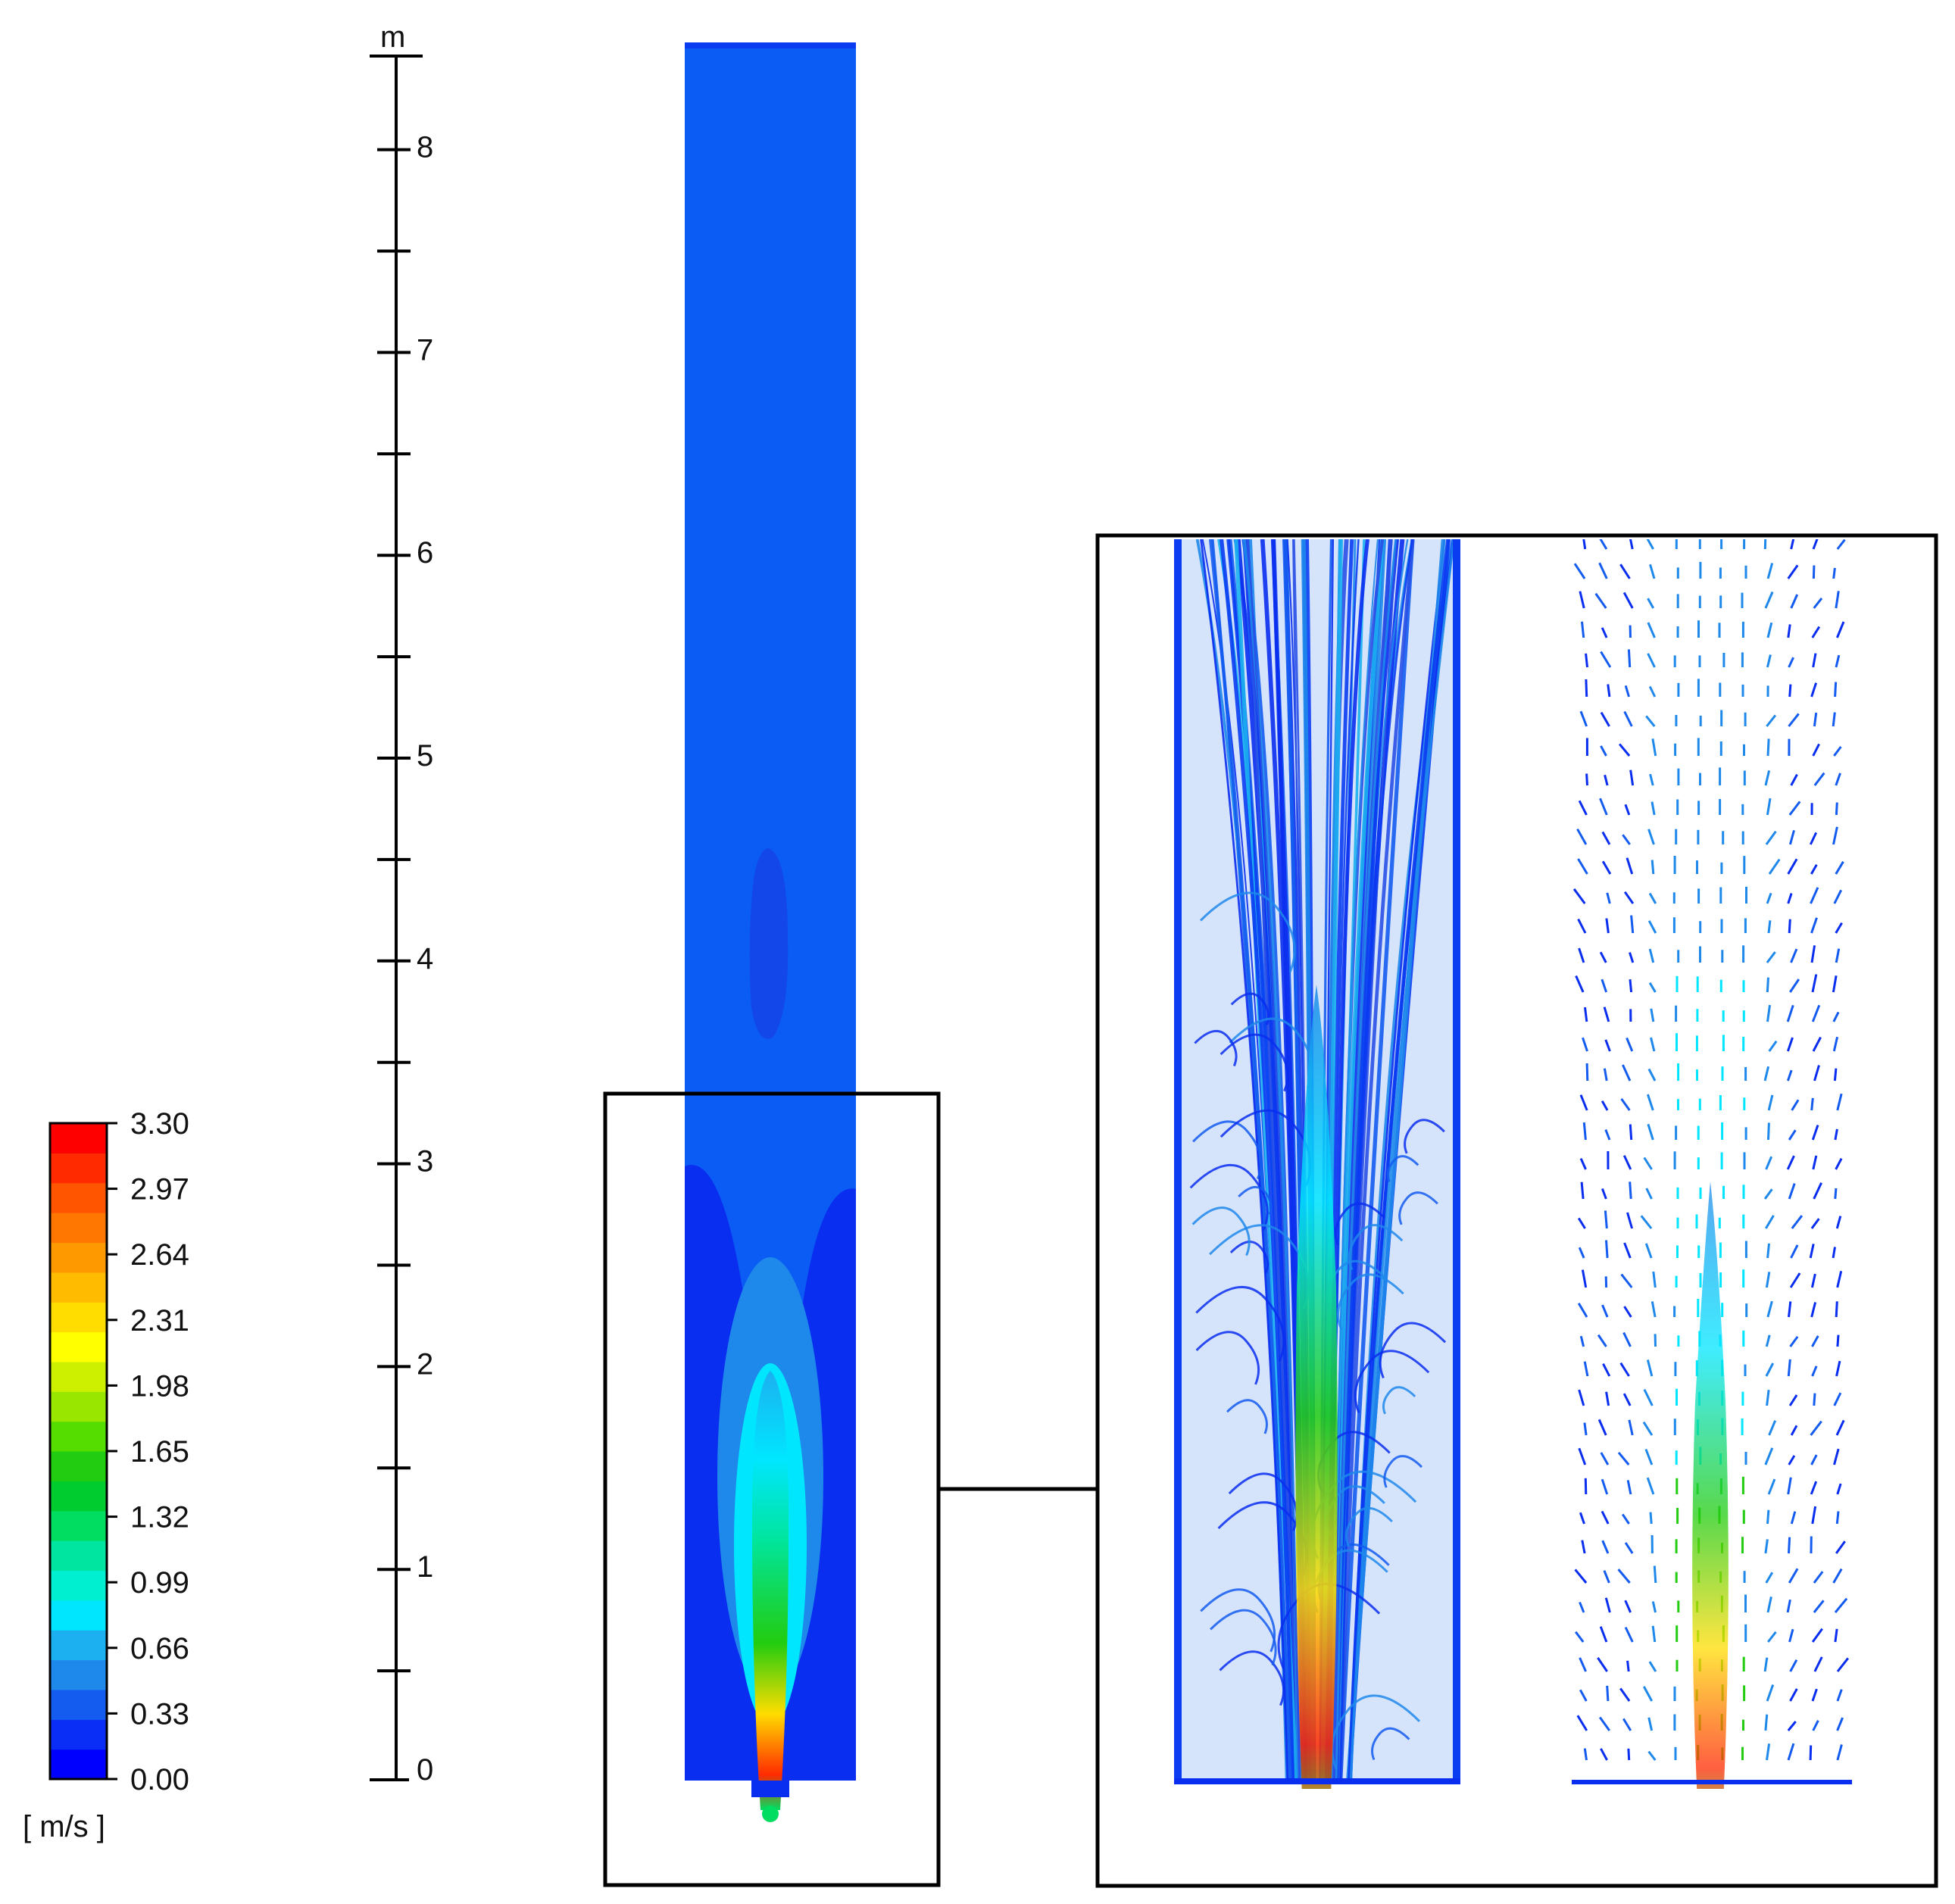 This screenshot has width=1955, height=1904. What do you see at coordinates (159, 1714) in the screenshot?
I see `legend-level-label: 0.33` at bounding box center [159, 1714].